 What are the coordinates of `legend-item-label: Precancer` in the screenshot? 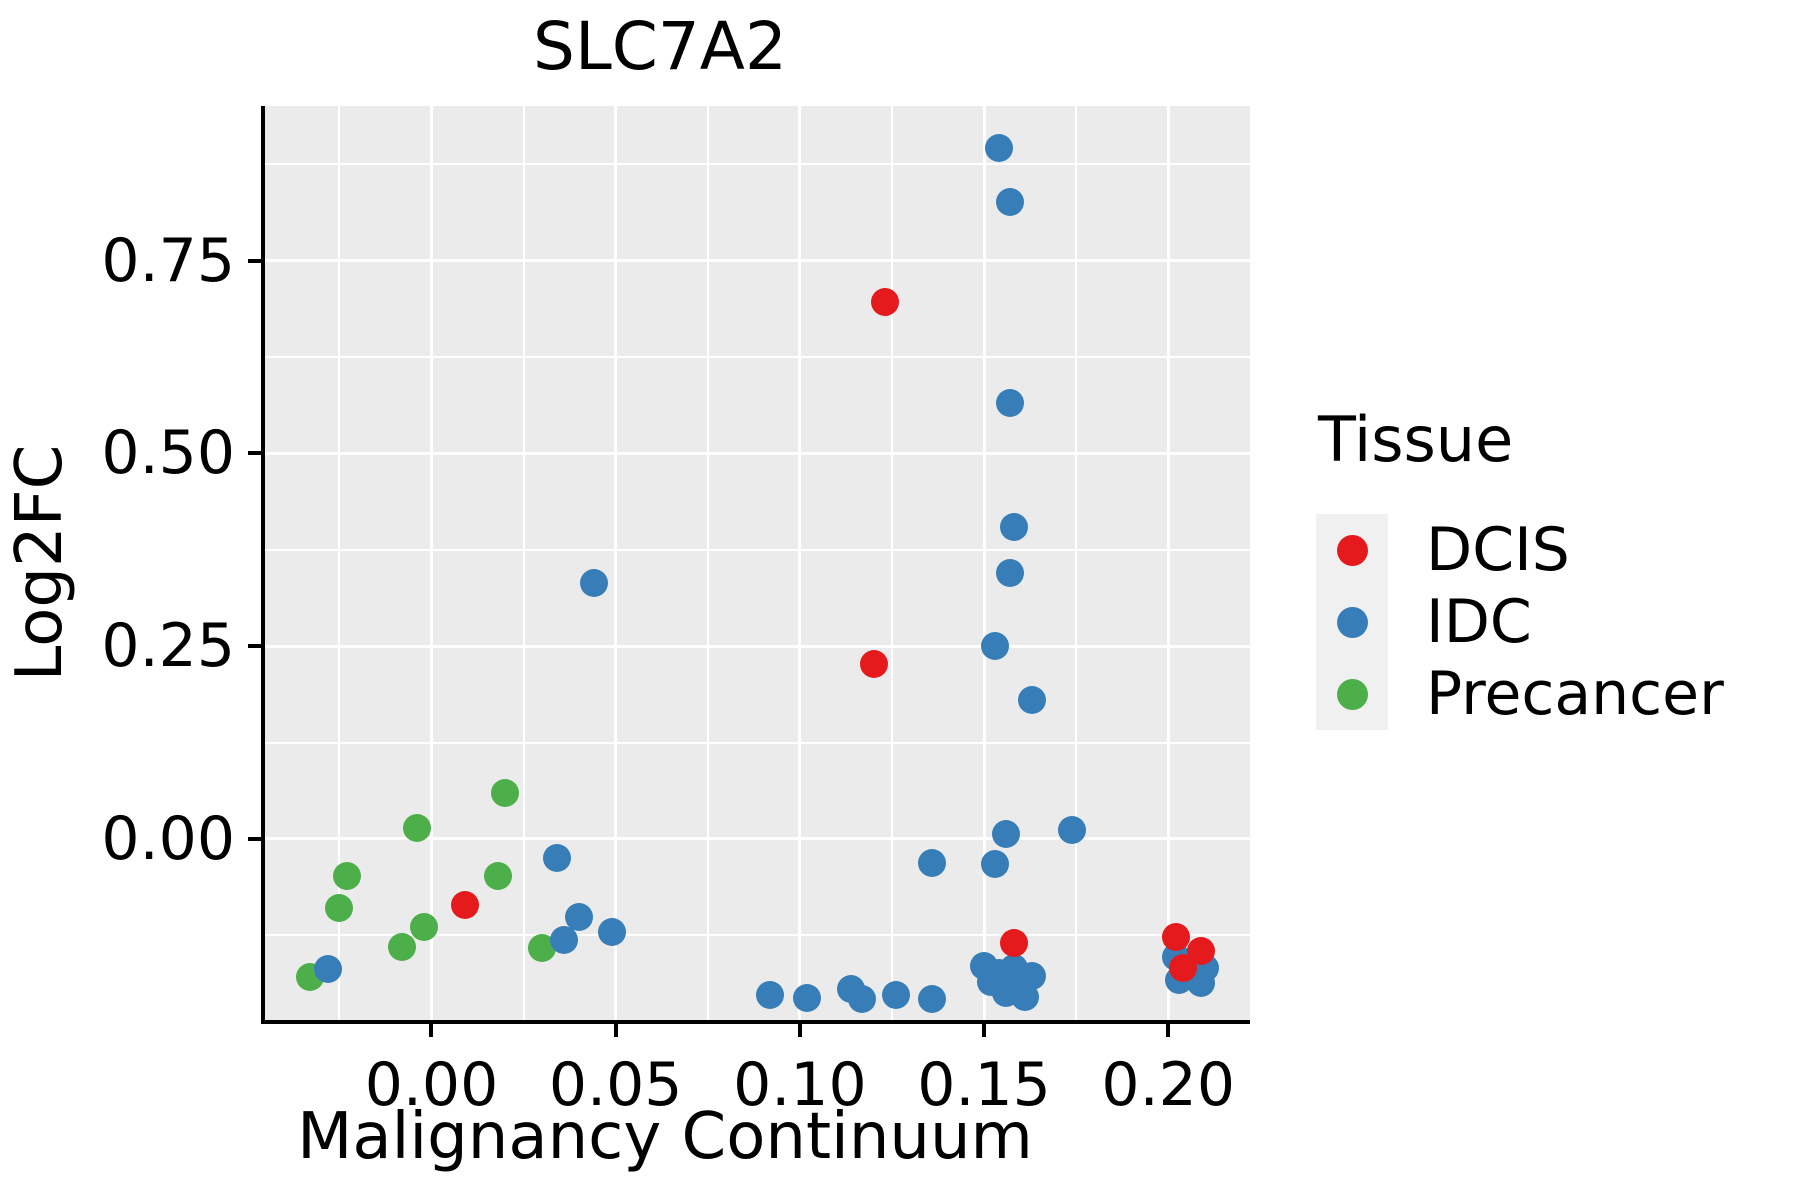 It's located at (1575, 694).